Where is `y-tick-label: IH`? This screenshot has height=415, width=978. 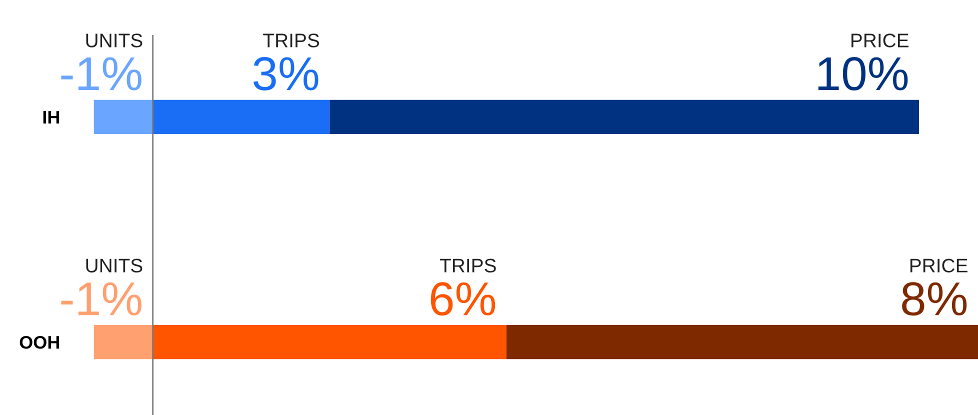 y-tick-label: IH is located at coordinates (51, 117).